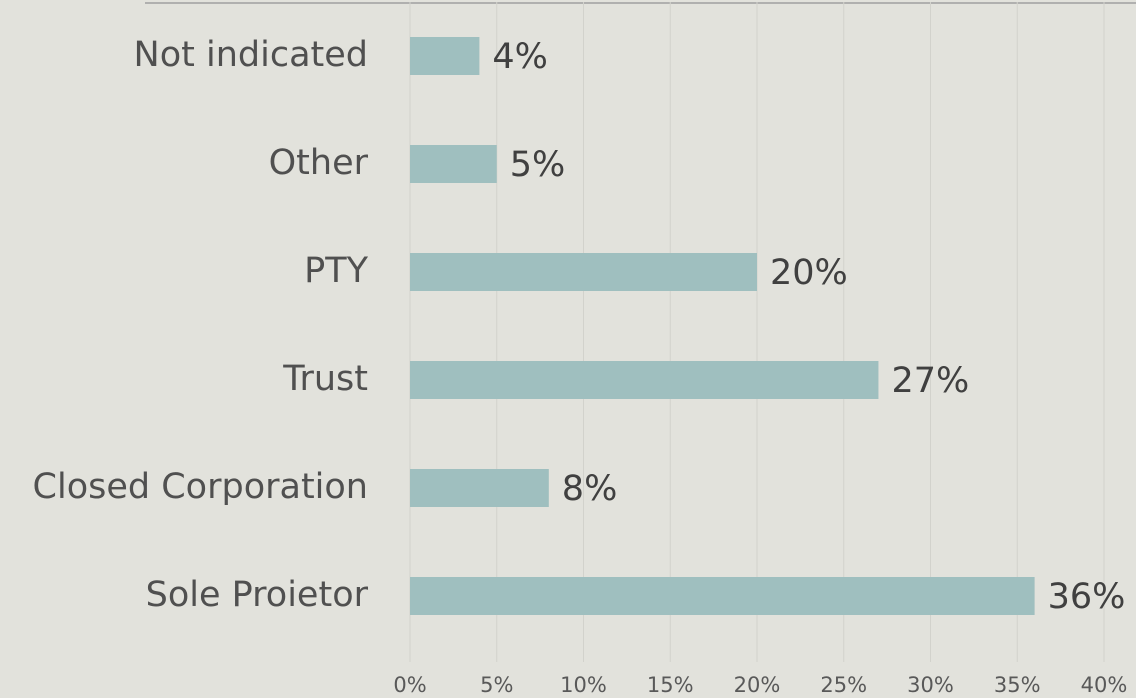 This screenshot has width=1136, height=698. I want to click on value-label: 4%, so click(520, 57).